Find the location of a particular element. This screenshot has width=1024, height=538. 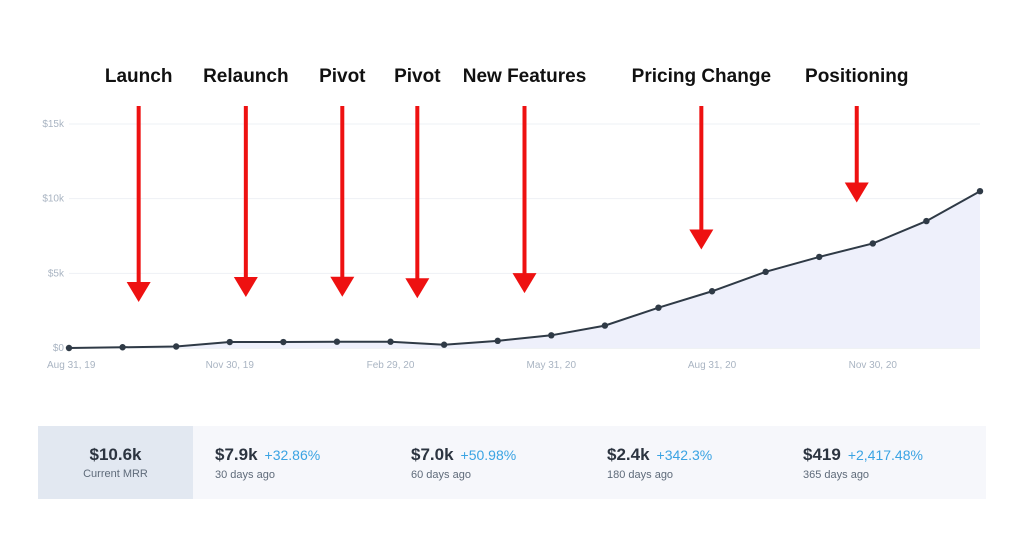

y-tick-label: $10k is located at coordinates (53, 199).